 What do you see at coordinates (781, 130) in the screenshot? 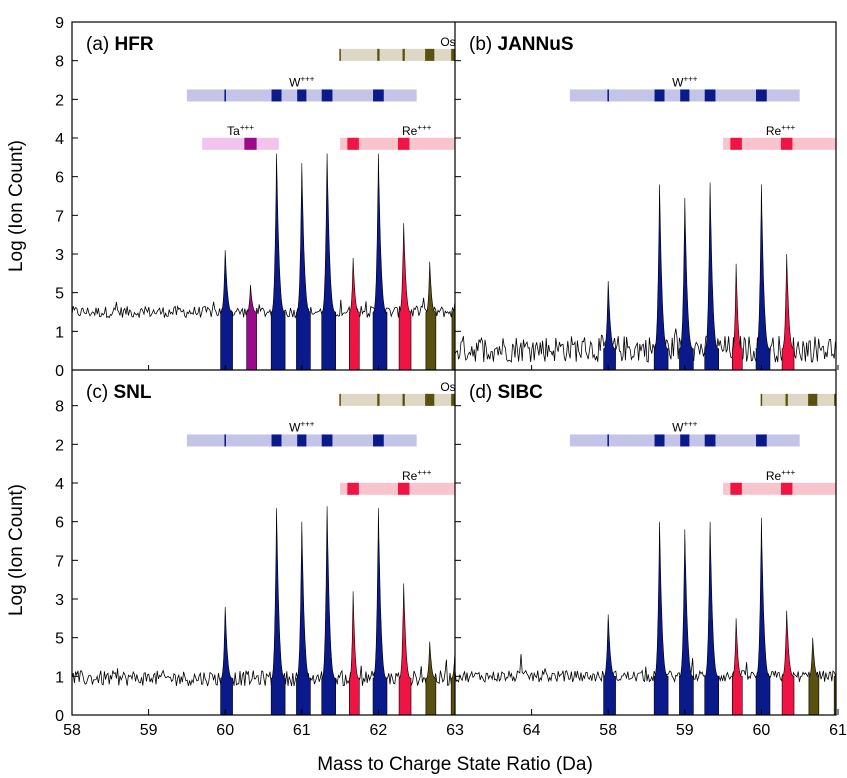
I see `isotope-label: Re+++` at bounding box center [781, 130].